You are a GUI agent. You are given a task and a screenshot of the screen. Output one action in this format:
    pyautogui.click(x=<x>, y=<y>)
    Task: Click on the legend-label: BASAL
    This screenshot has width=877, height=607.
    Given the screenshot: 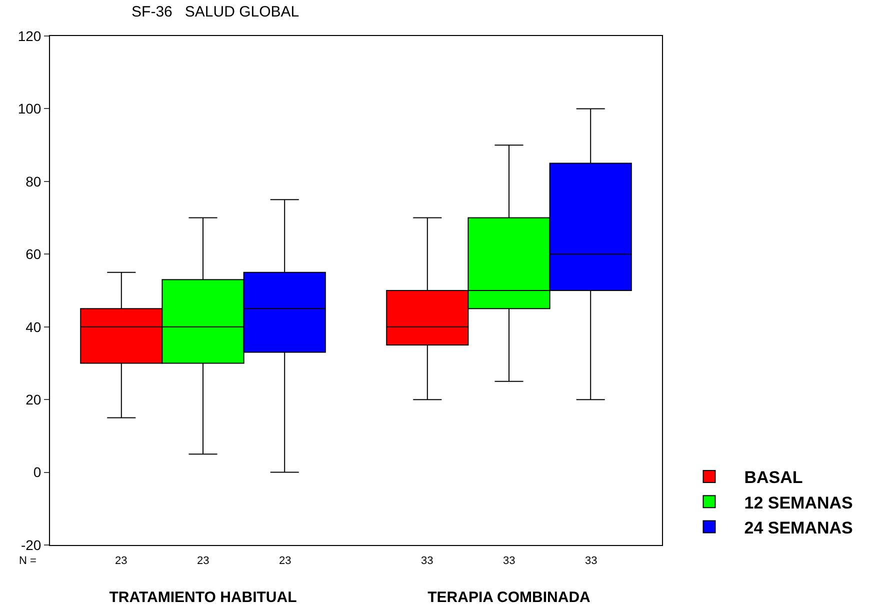 What is the action you would take?
    pyautogui.click(x=773, y=478)
    